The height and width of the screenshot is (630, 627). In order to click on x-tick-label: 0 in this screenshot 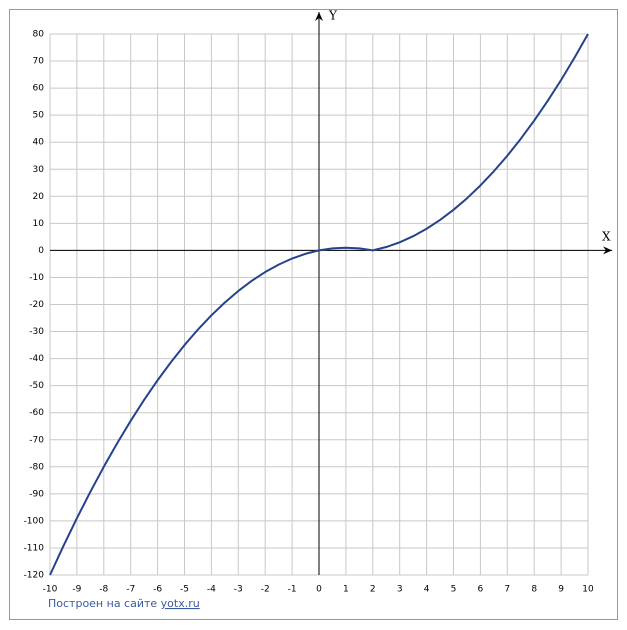, I will do `click(319, 590)`.